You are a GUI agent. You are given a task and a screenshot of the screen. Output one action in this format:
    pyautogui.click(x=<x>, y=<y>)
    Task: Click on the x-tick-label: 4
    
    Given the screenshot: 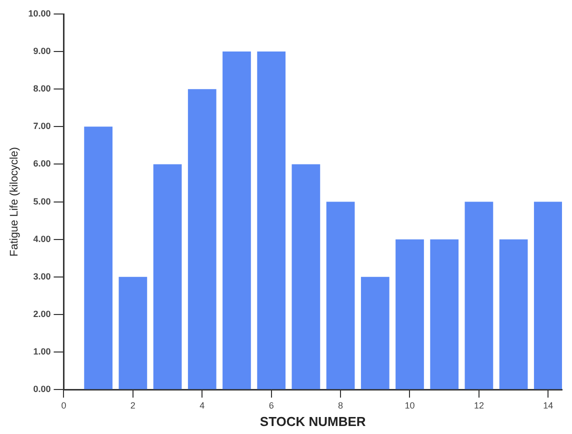 What is the action you would take?
    pyautogui.click(x=202, y=405)
    